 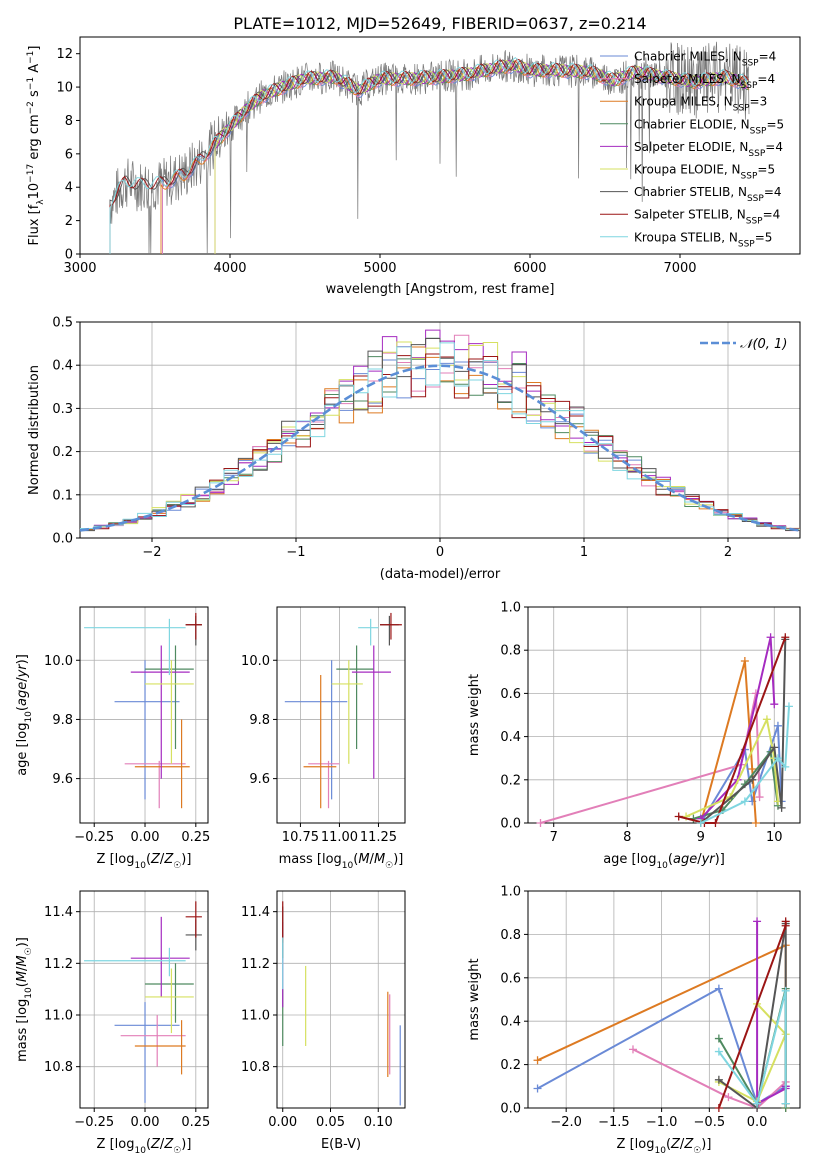 What do you see at coordinates (330, 1122) in the screenshot?
I see `x-tick-label: 0.05` at bounding box center [330, 1122].